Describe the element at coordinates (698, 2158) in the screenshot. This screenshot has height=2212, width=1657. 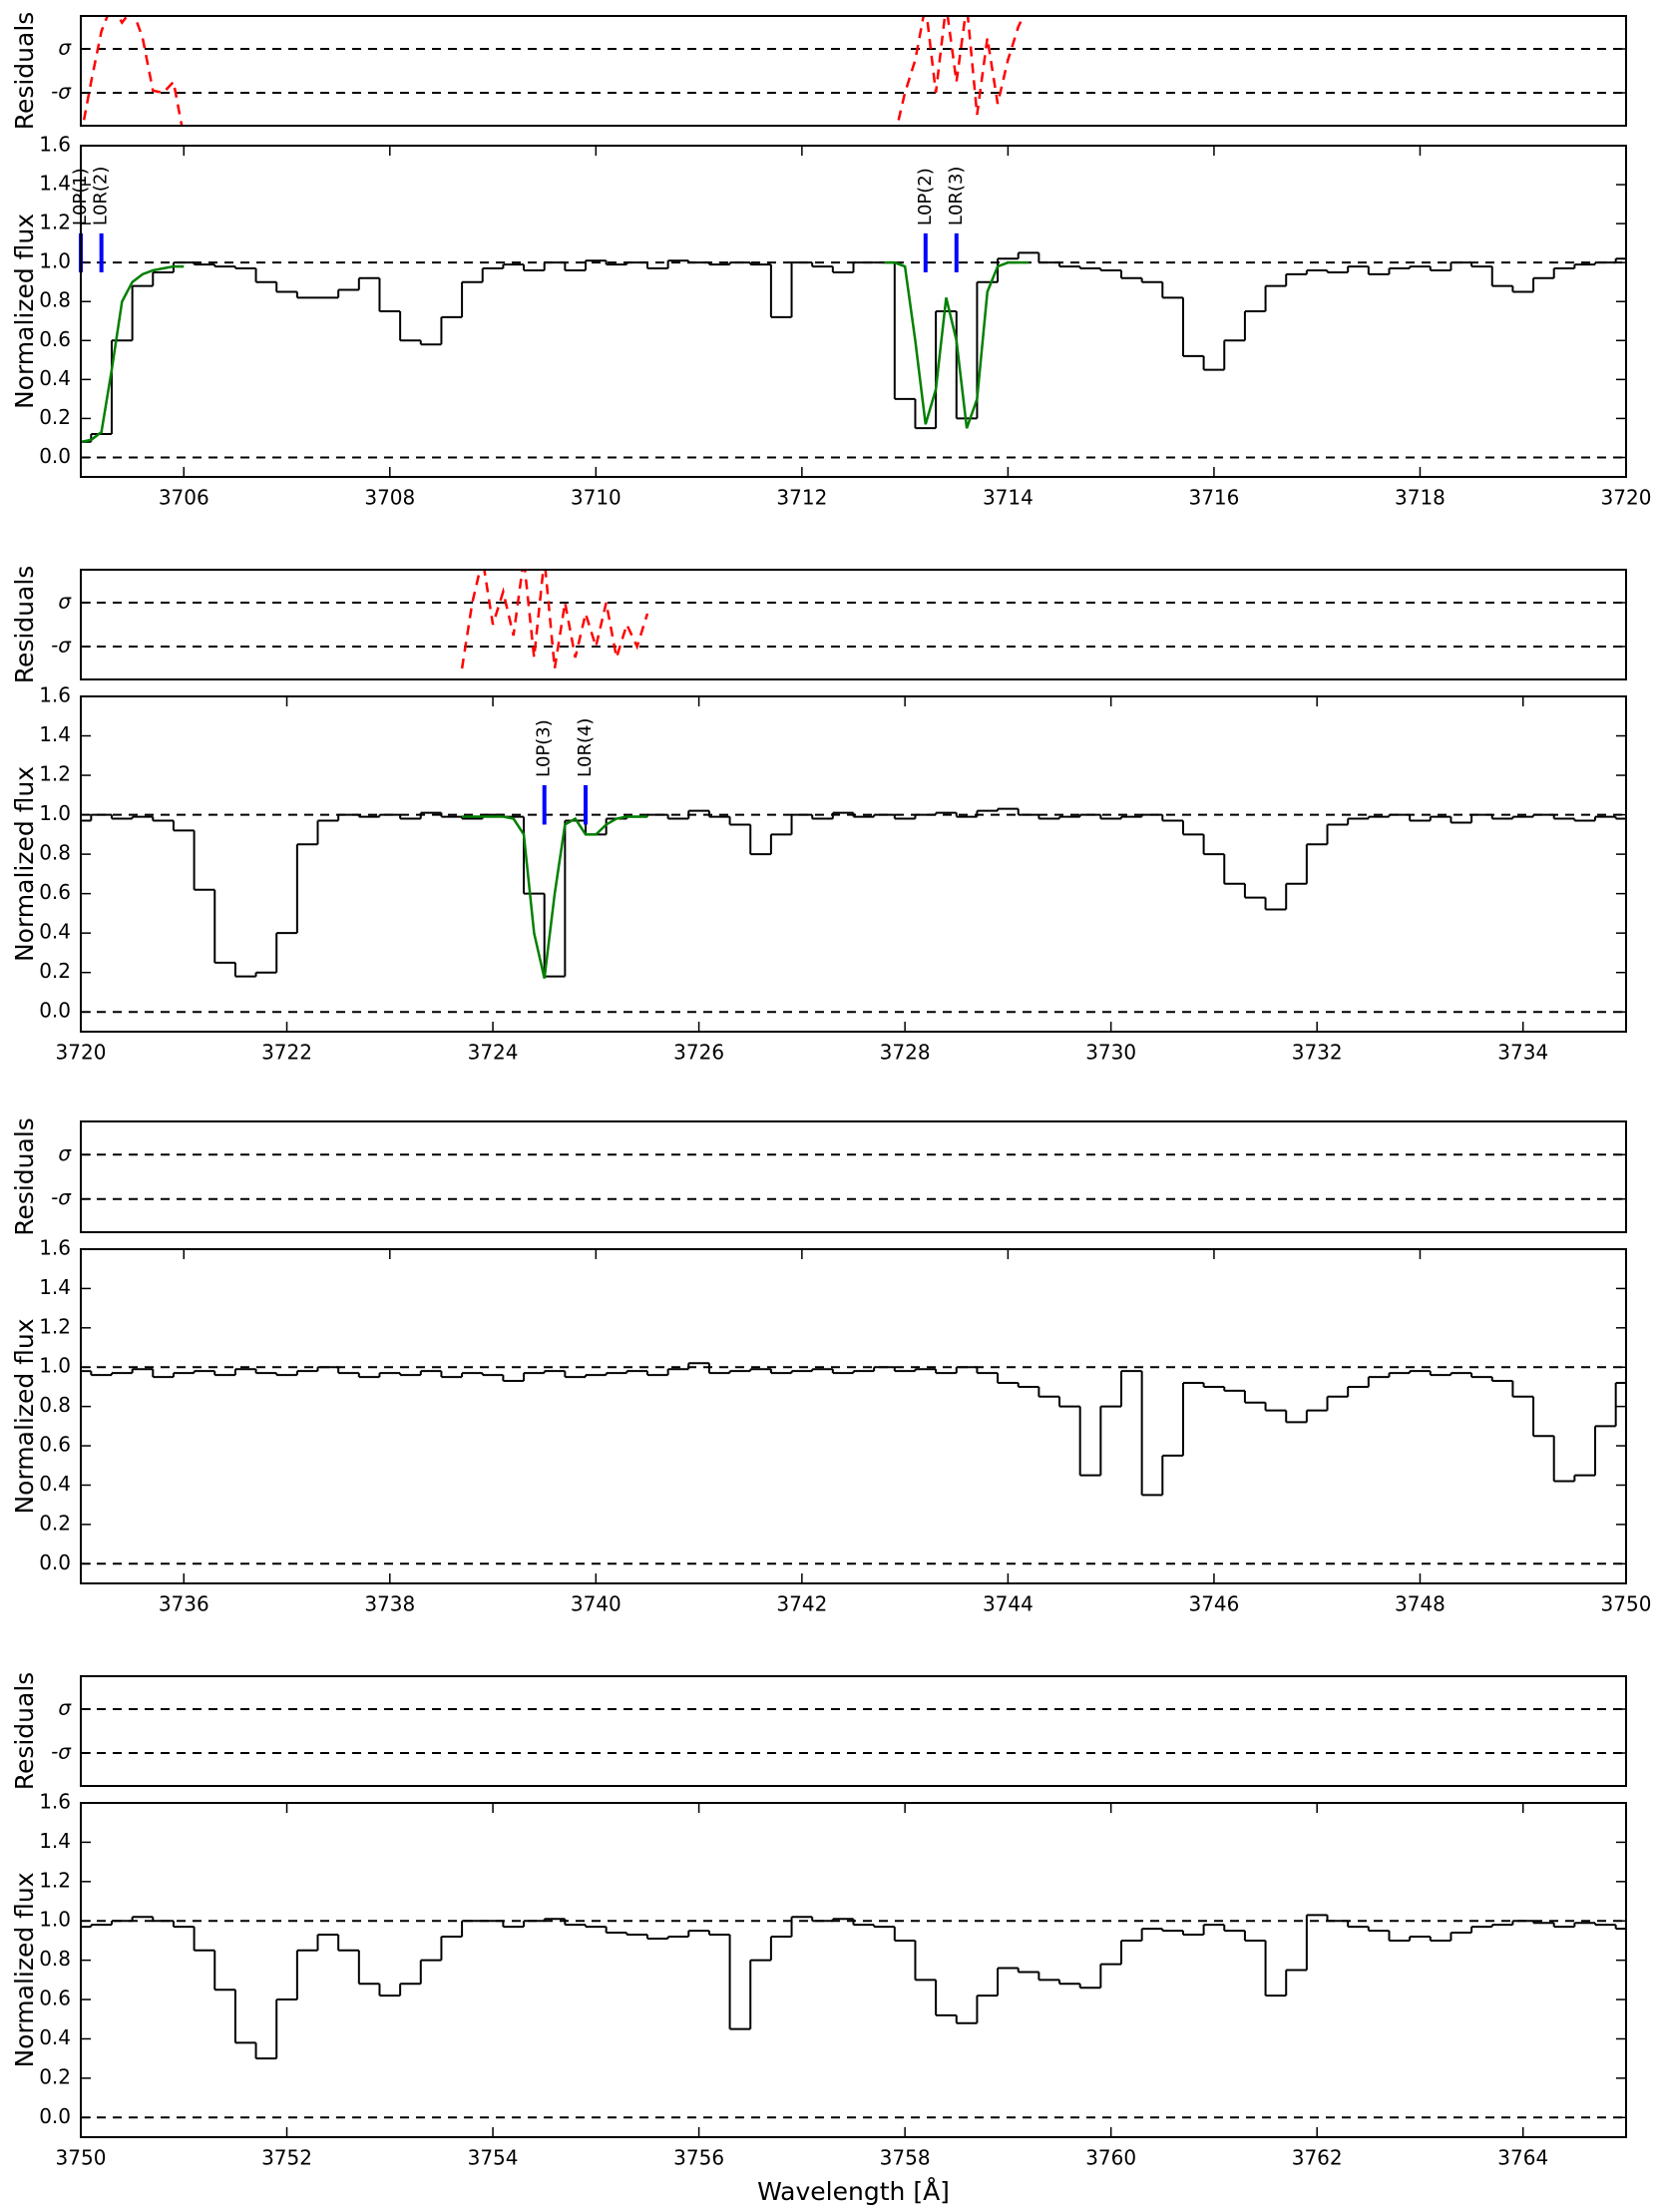
I see `x-tick-label: 3756` at that location.